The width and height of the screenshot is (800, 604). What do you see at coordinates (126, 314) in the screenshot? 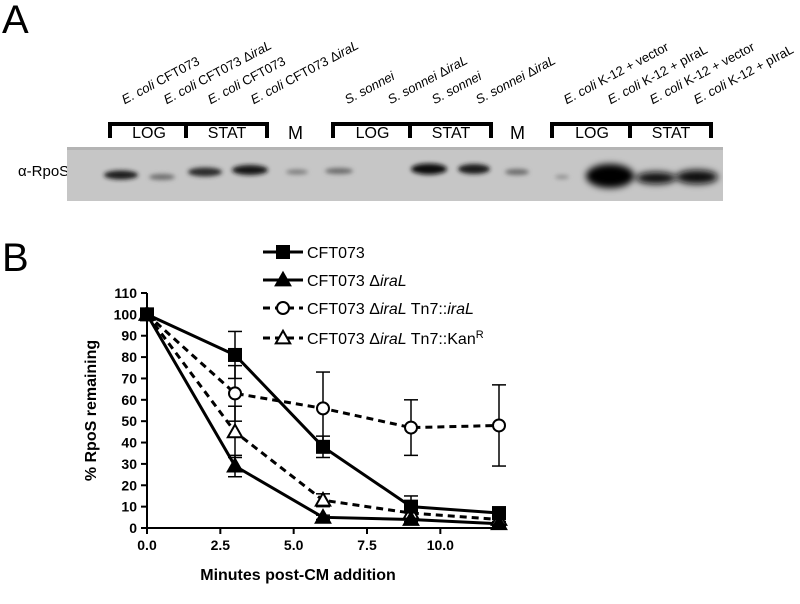
I see `y-tick-label: 100` at bounding box center [126, 314].